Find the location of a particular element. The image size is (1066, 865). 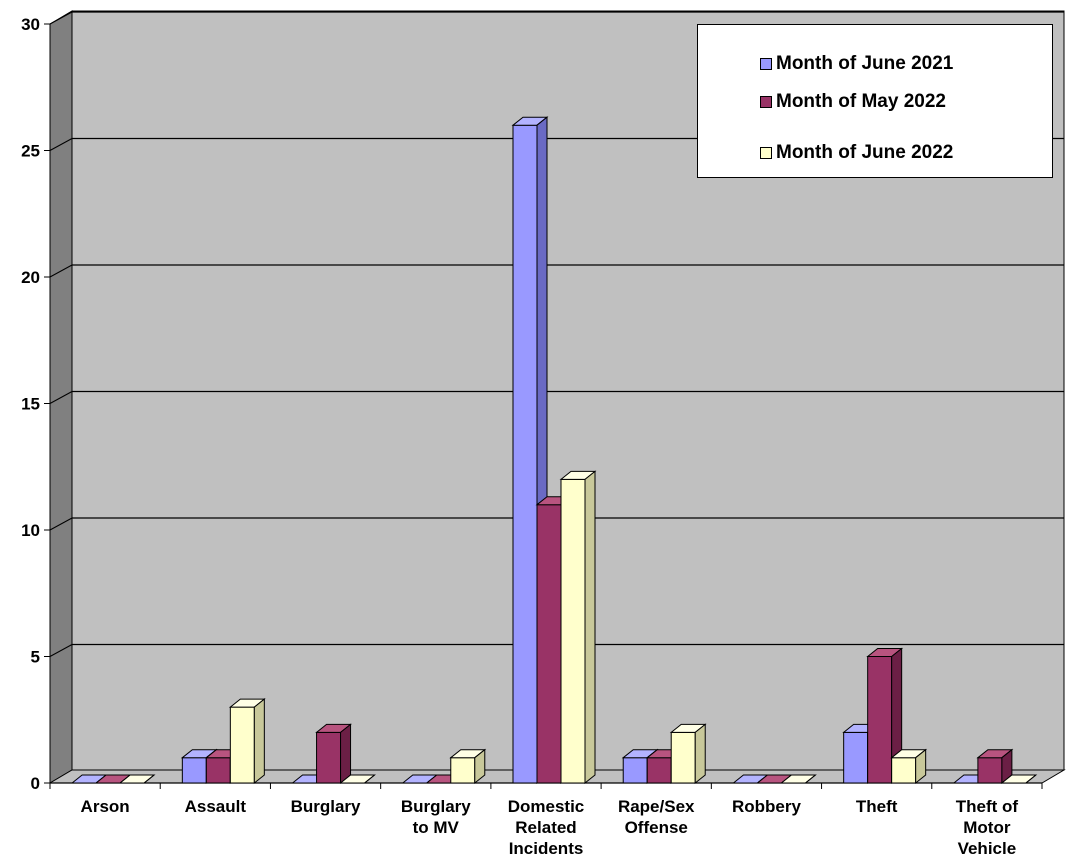

legend-label-series-1: Month of June 2021 is located at coordinates (865, 63).